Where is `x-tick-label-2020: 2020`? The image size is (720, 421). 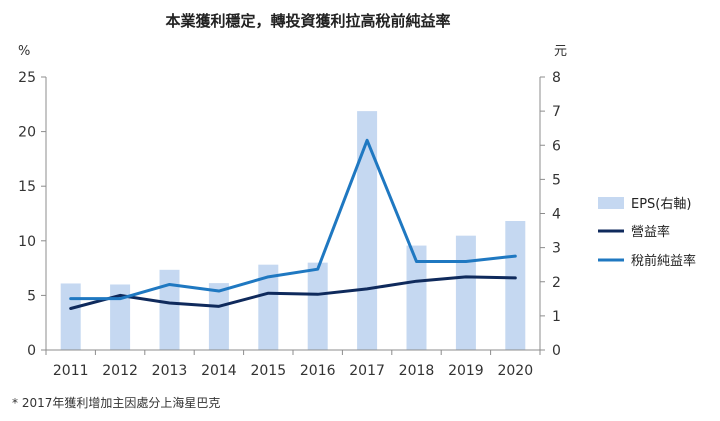
x-tick-label-2020: 2020 is located at coordinates (515, 371).